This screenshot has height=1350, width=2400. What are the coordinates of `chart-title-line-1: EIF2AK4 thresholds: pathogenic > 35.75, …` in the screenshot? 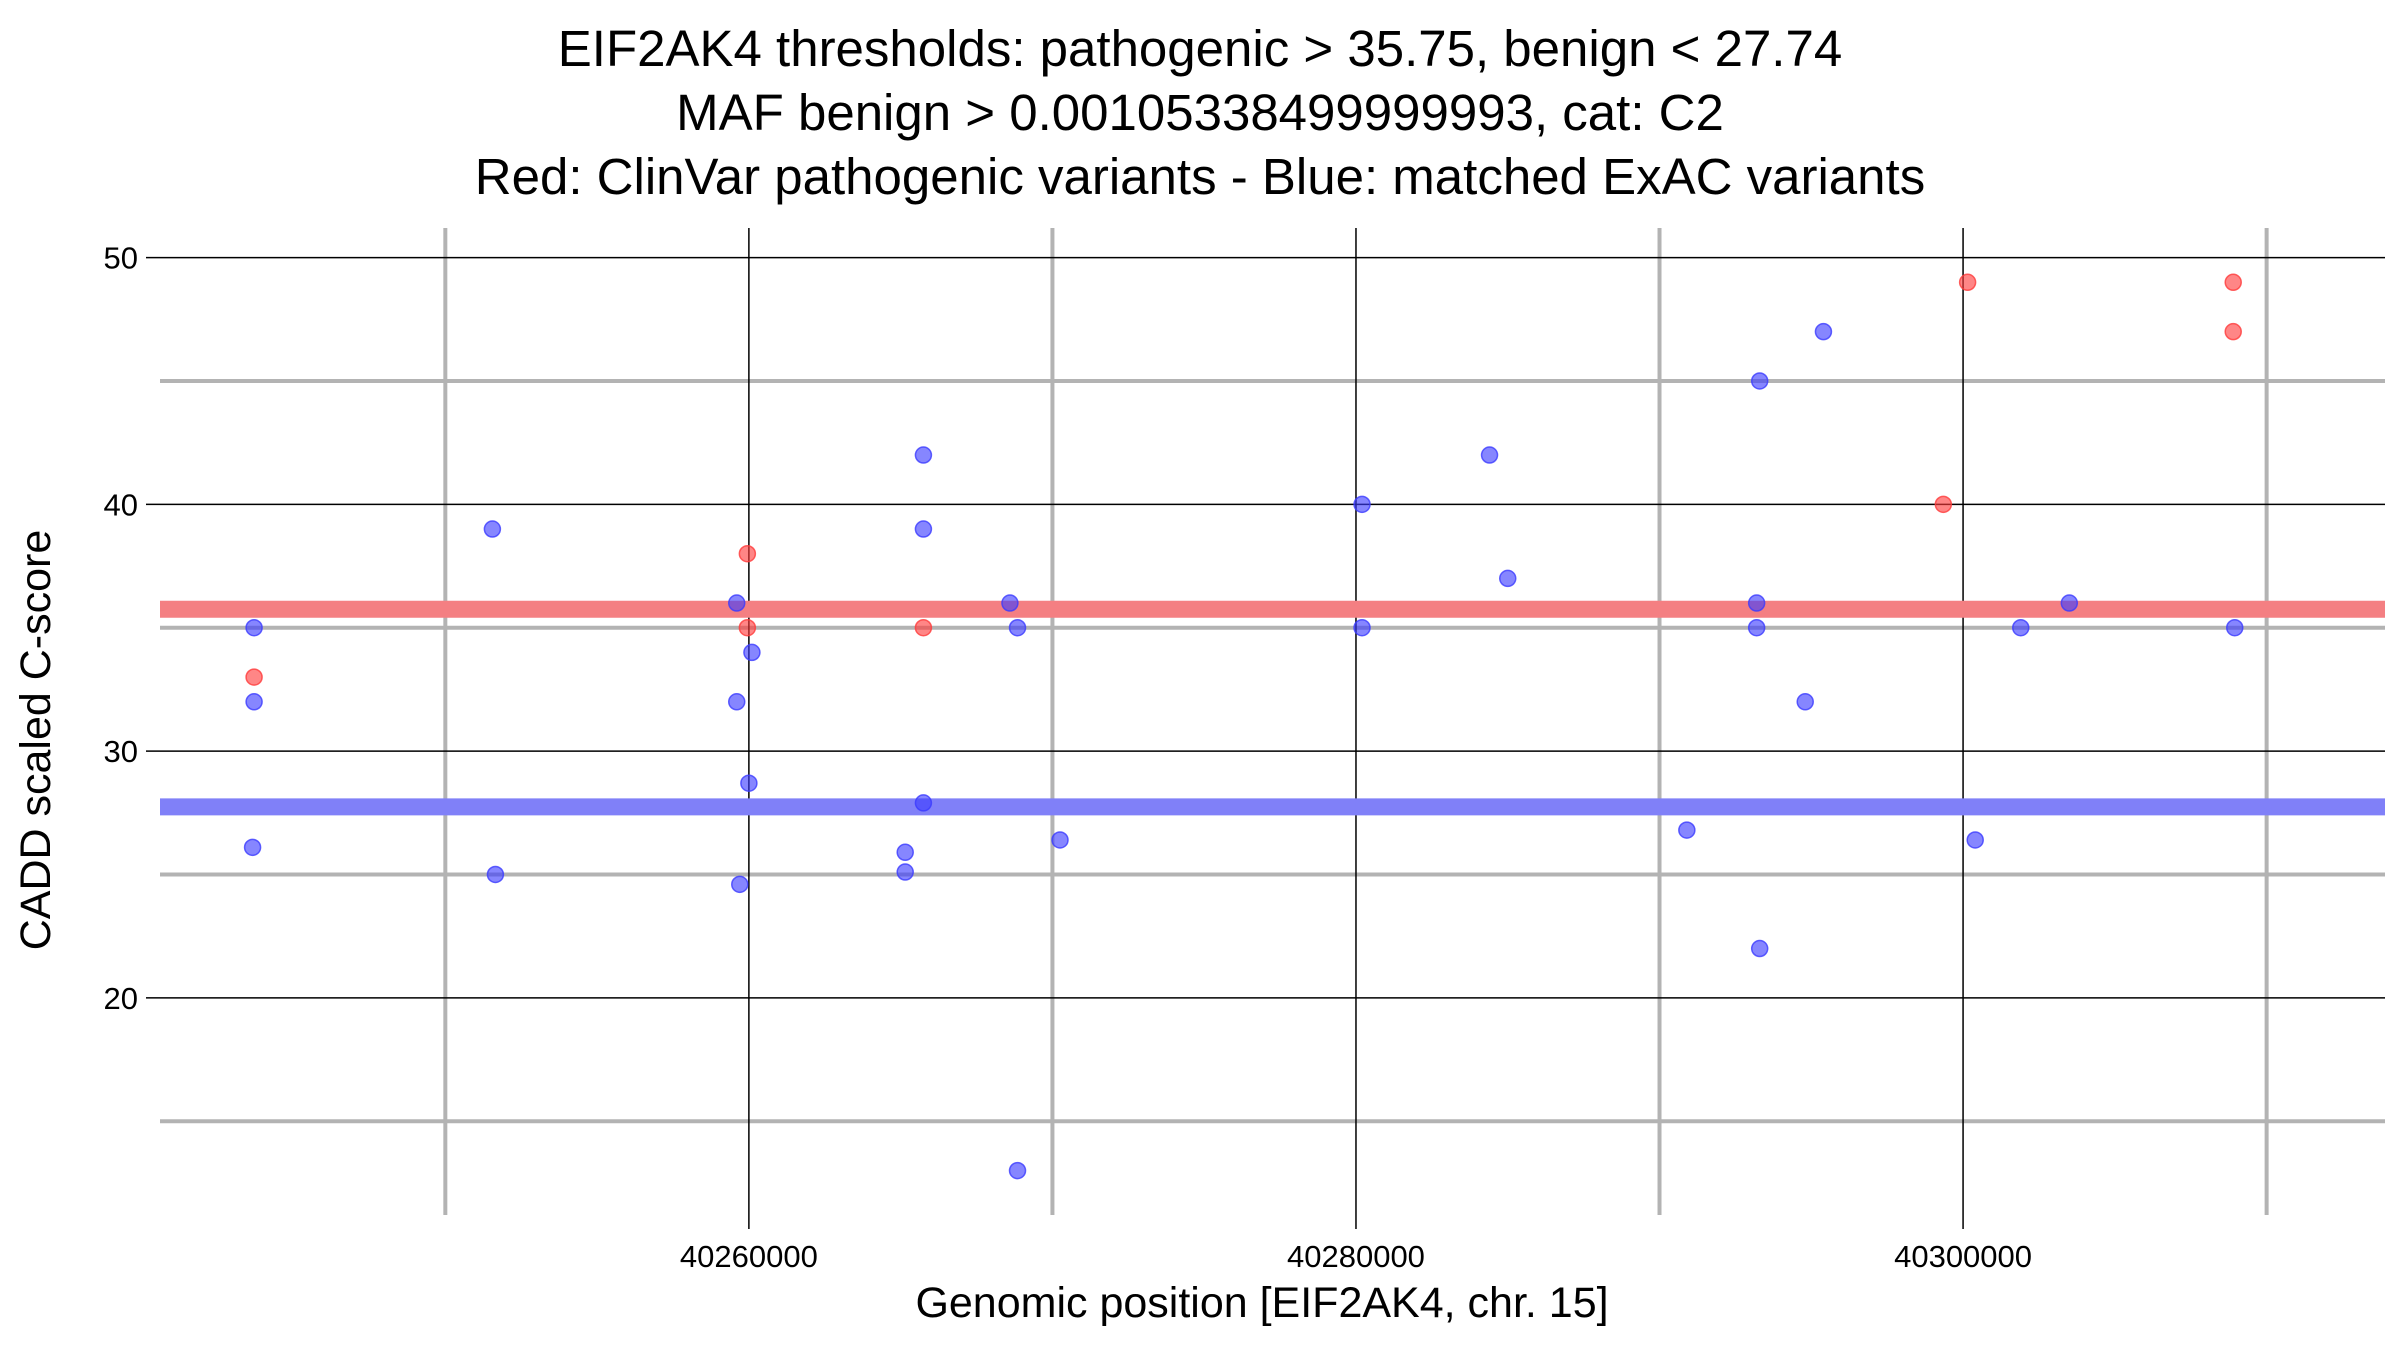 It's located at (1200, 48).